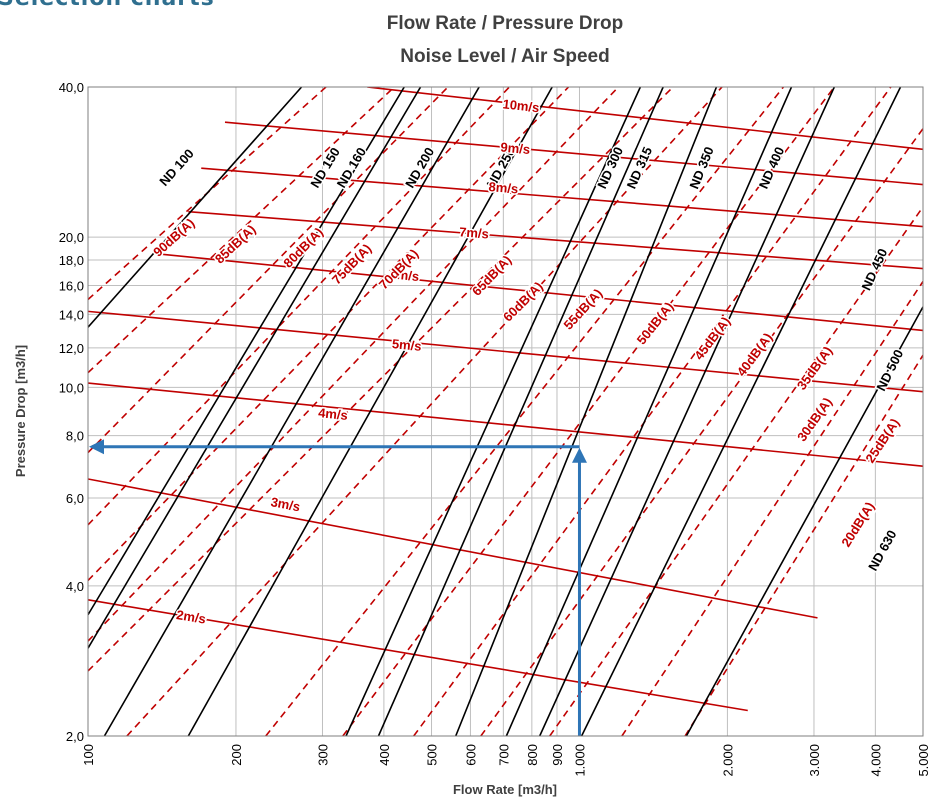 The height and width of the screenshot is (803, 930). Describe the element at coordinates (505, 789) in the screenshot. I see `x-axis-label: Flow Rate [m3/h]` at that location.